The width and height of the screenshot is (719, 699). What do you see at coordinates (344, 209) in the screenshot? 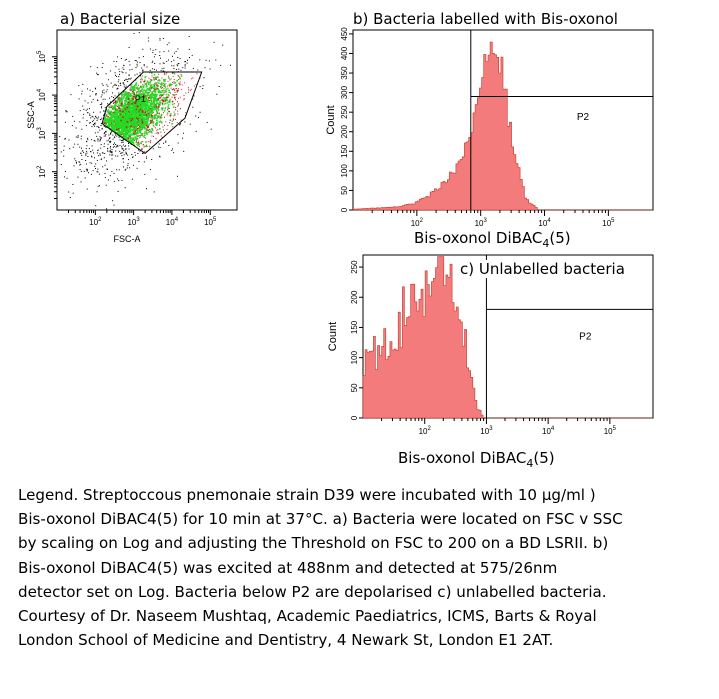
I see `y-tick-label-b: 0` at bounding box center [344, 209].